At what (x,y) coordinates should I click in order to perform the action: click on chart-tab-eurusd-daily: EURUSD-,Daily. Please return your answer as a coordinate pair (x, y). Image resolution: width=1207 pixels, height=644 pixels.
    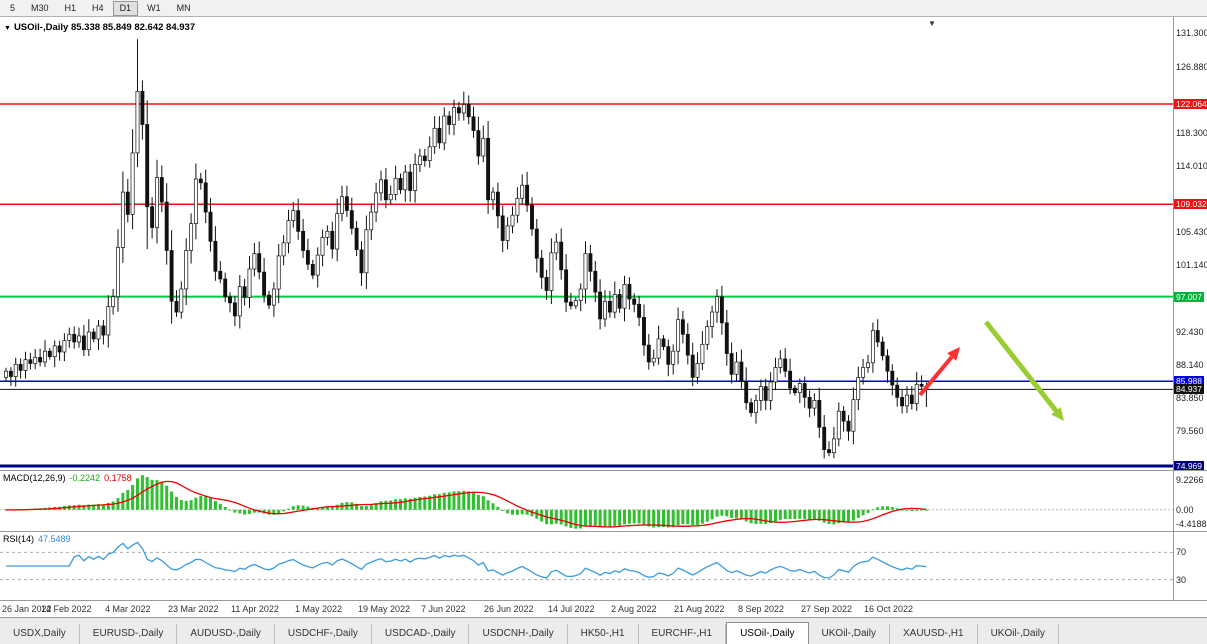
    Looking at the image, I should click on (128, 634).